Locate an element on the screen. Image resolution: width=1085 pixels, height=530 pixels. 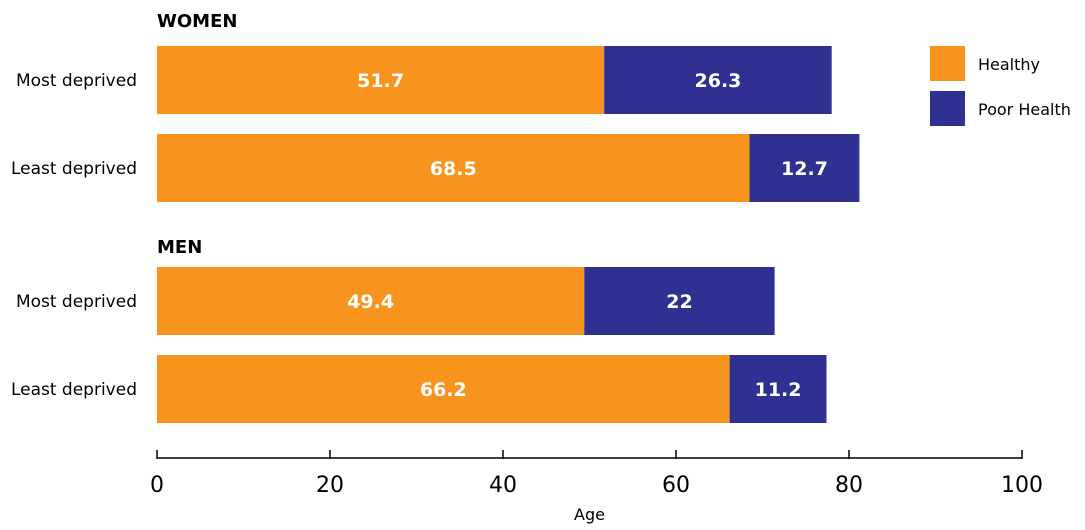
bar-value-label: 51.7 is located at coordinates (380, 81).